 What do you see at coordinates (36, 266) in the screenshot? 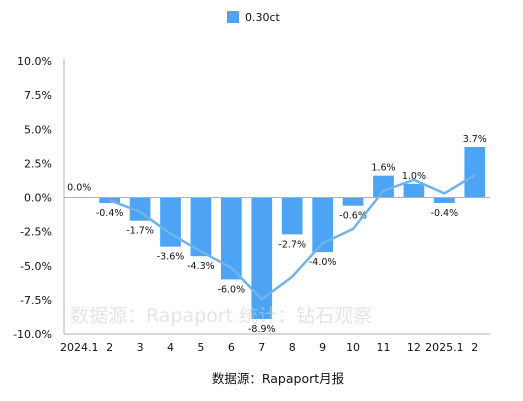
I see `y-tick-label: -5.0%` at bounding box center [36, 266].